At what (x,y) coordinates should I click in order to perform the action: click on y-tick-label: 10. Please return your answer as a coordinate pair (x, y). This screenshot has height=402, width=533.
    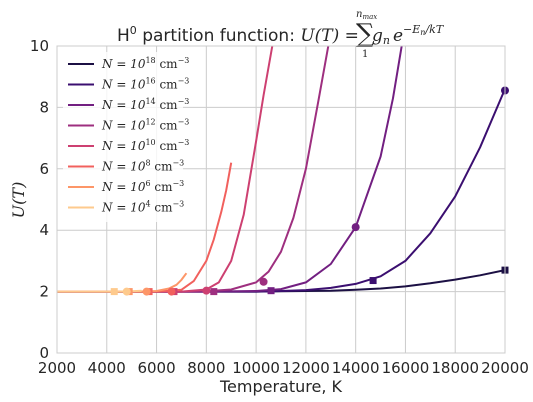
    Looking at the image, I should click on (39, 46).